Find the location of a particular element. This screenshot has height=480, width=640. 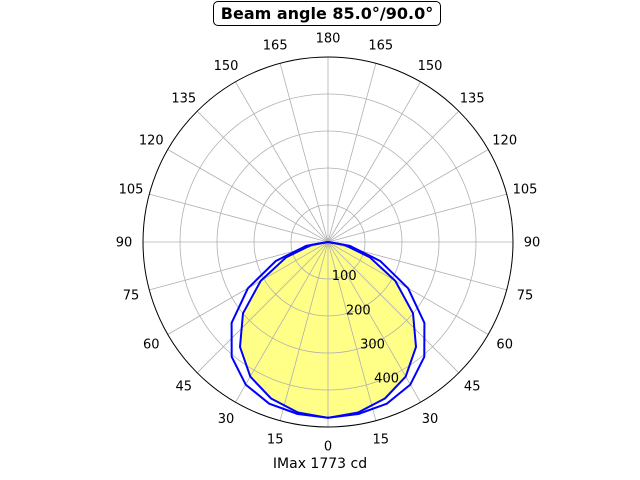

chart-title: Beam angle 85.0°/90.0° is located at coordinates (327, 13).